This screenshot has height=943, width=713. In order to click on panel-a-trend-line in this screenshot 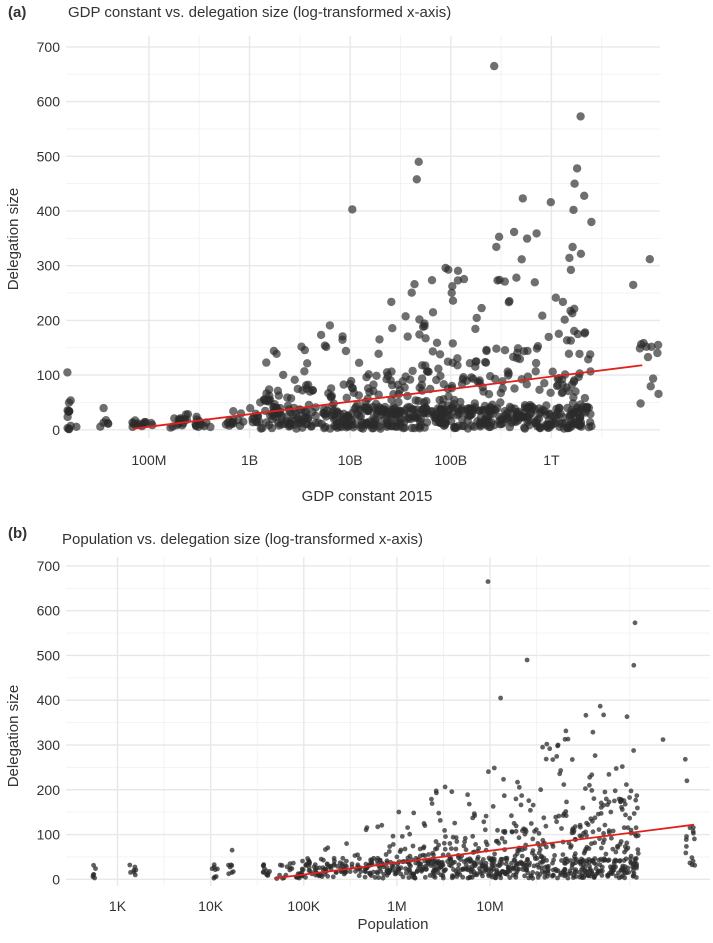, I will do `click(388, 397)`.